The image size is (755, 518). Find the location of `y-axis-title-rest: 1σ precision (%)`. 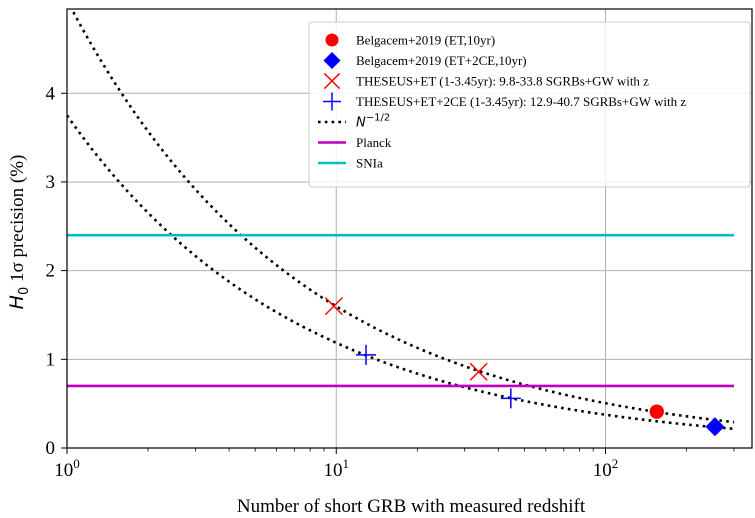

y-axis-title-rest: 1σ precision (%) is located at coordinates (17, 221).